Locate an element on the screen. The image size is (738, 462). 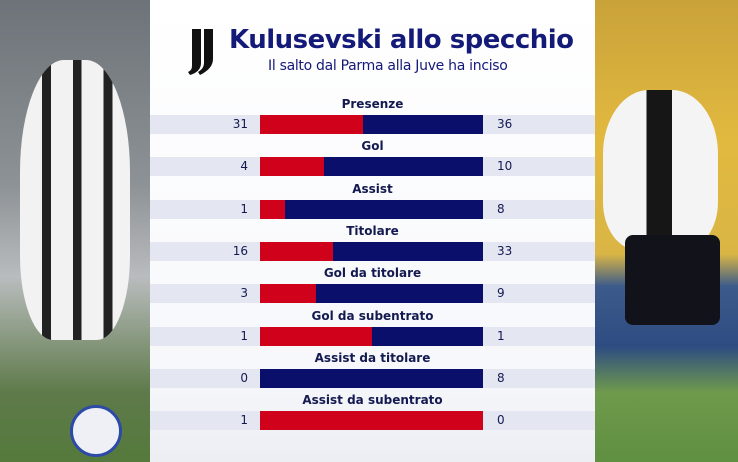
right-value-label: 36 is located at coordinates (505, 124).